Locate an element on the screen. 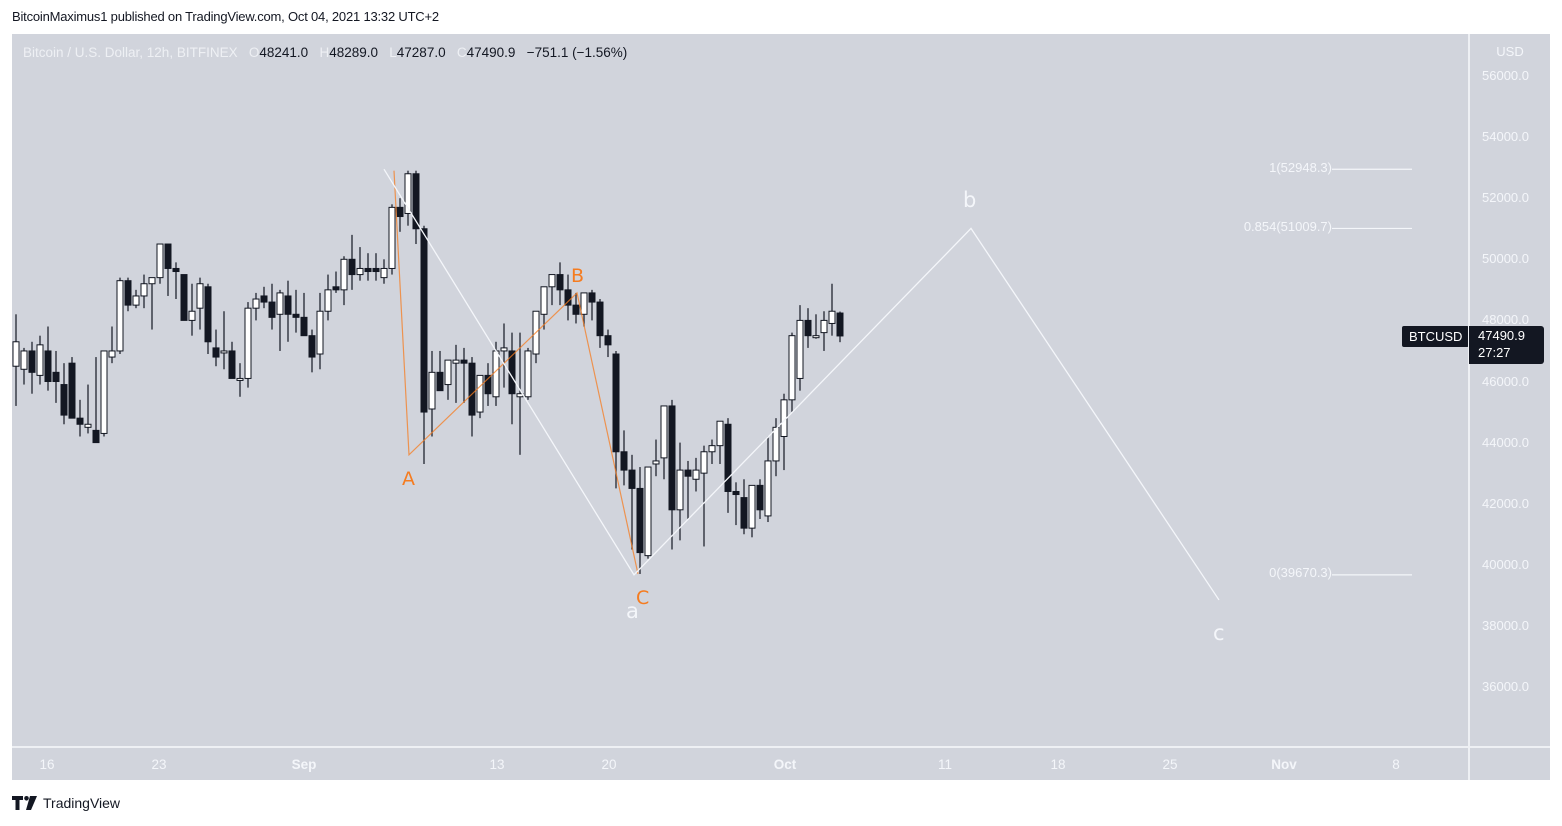 This screenshot has width=1562, height=826. wave-label-a: a is located at coordinates (632, 611).